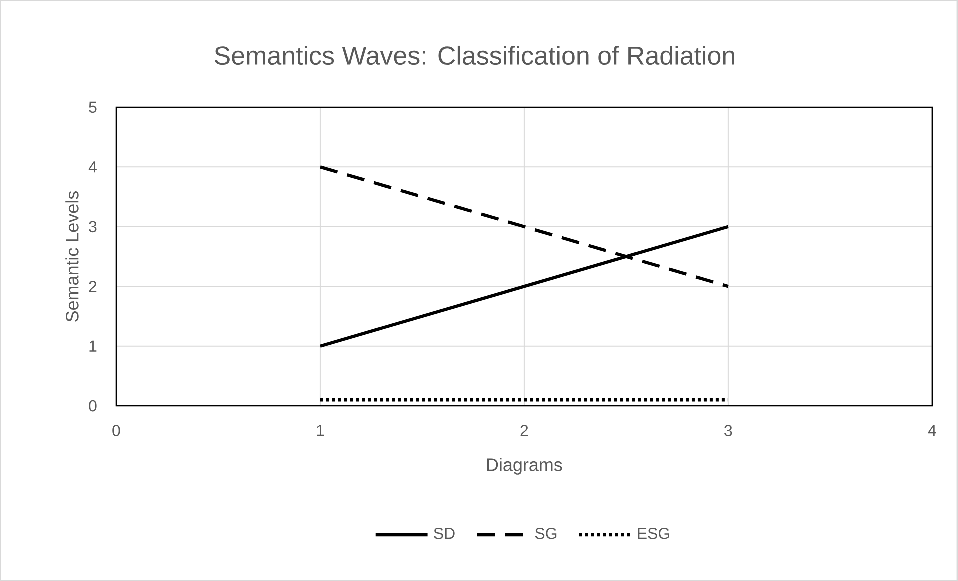  What do you see at coordinates (93, 286) in the screenshot?
I see `y-tick-label: 2` at bounding box center [93, 286].